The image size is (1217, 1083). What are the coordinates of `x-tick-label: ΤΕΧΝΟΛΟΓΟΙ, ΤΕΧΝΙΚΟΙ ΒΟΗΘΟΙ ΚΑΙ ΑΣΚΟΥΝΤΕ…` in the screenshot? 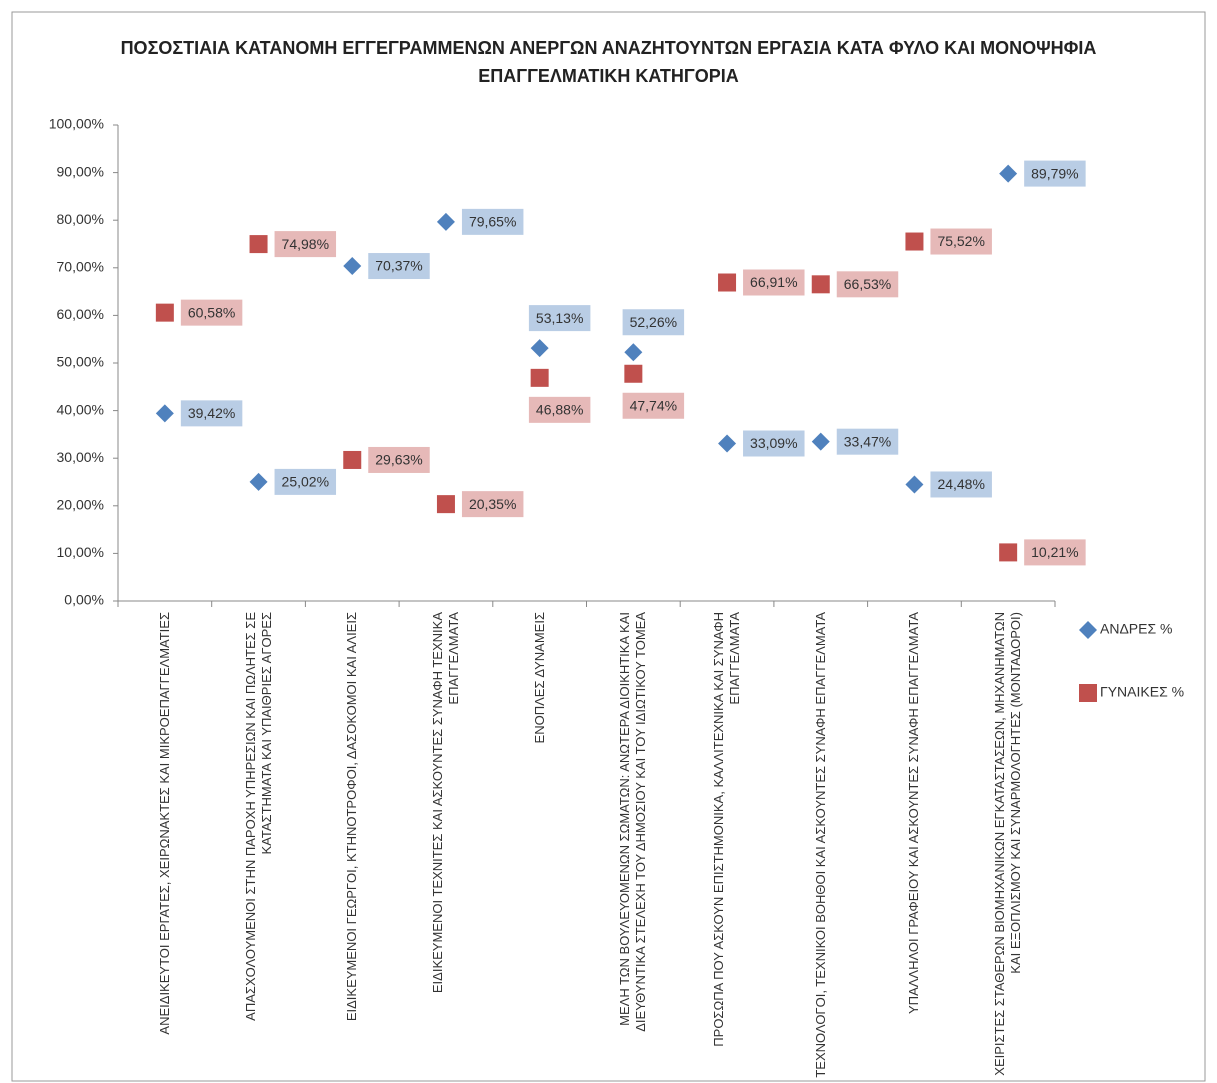 It's located at (820, 845).